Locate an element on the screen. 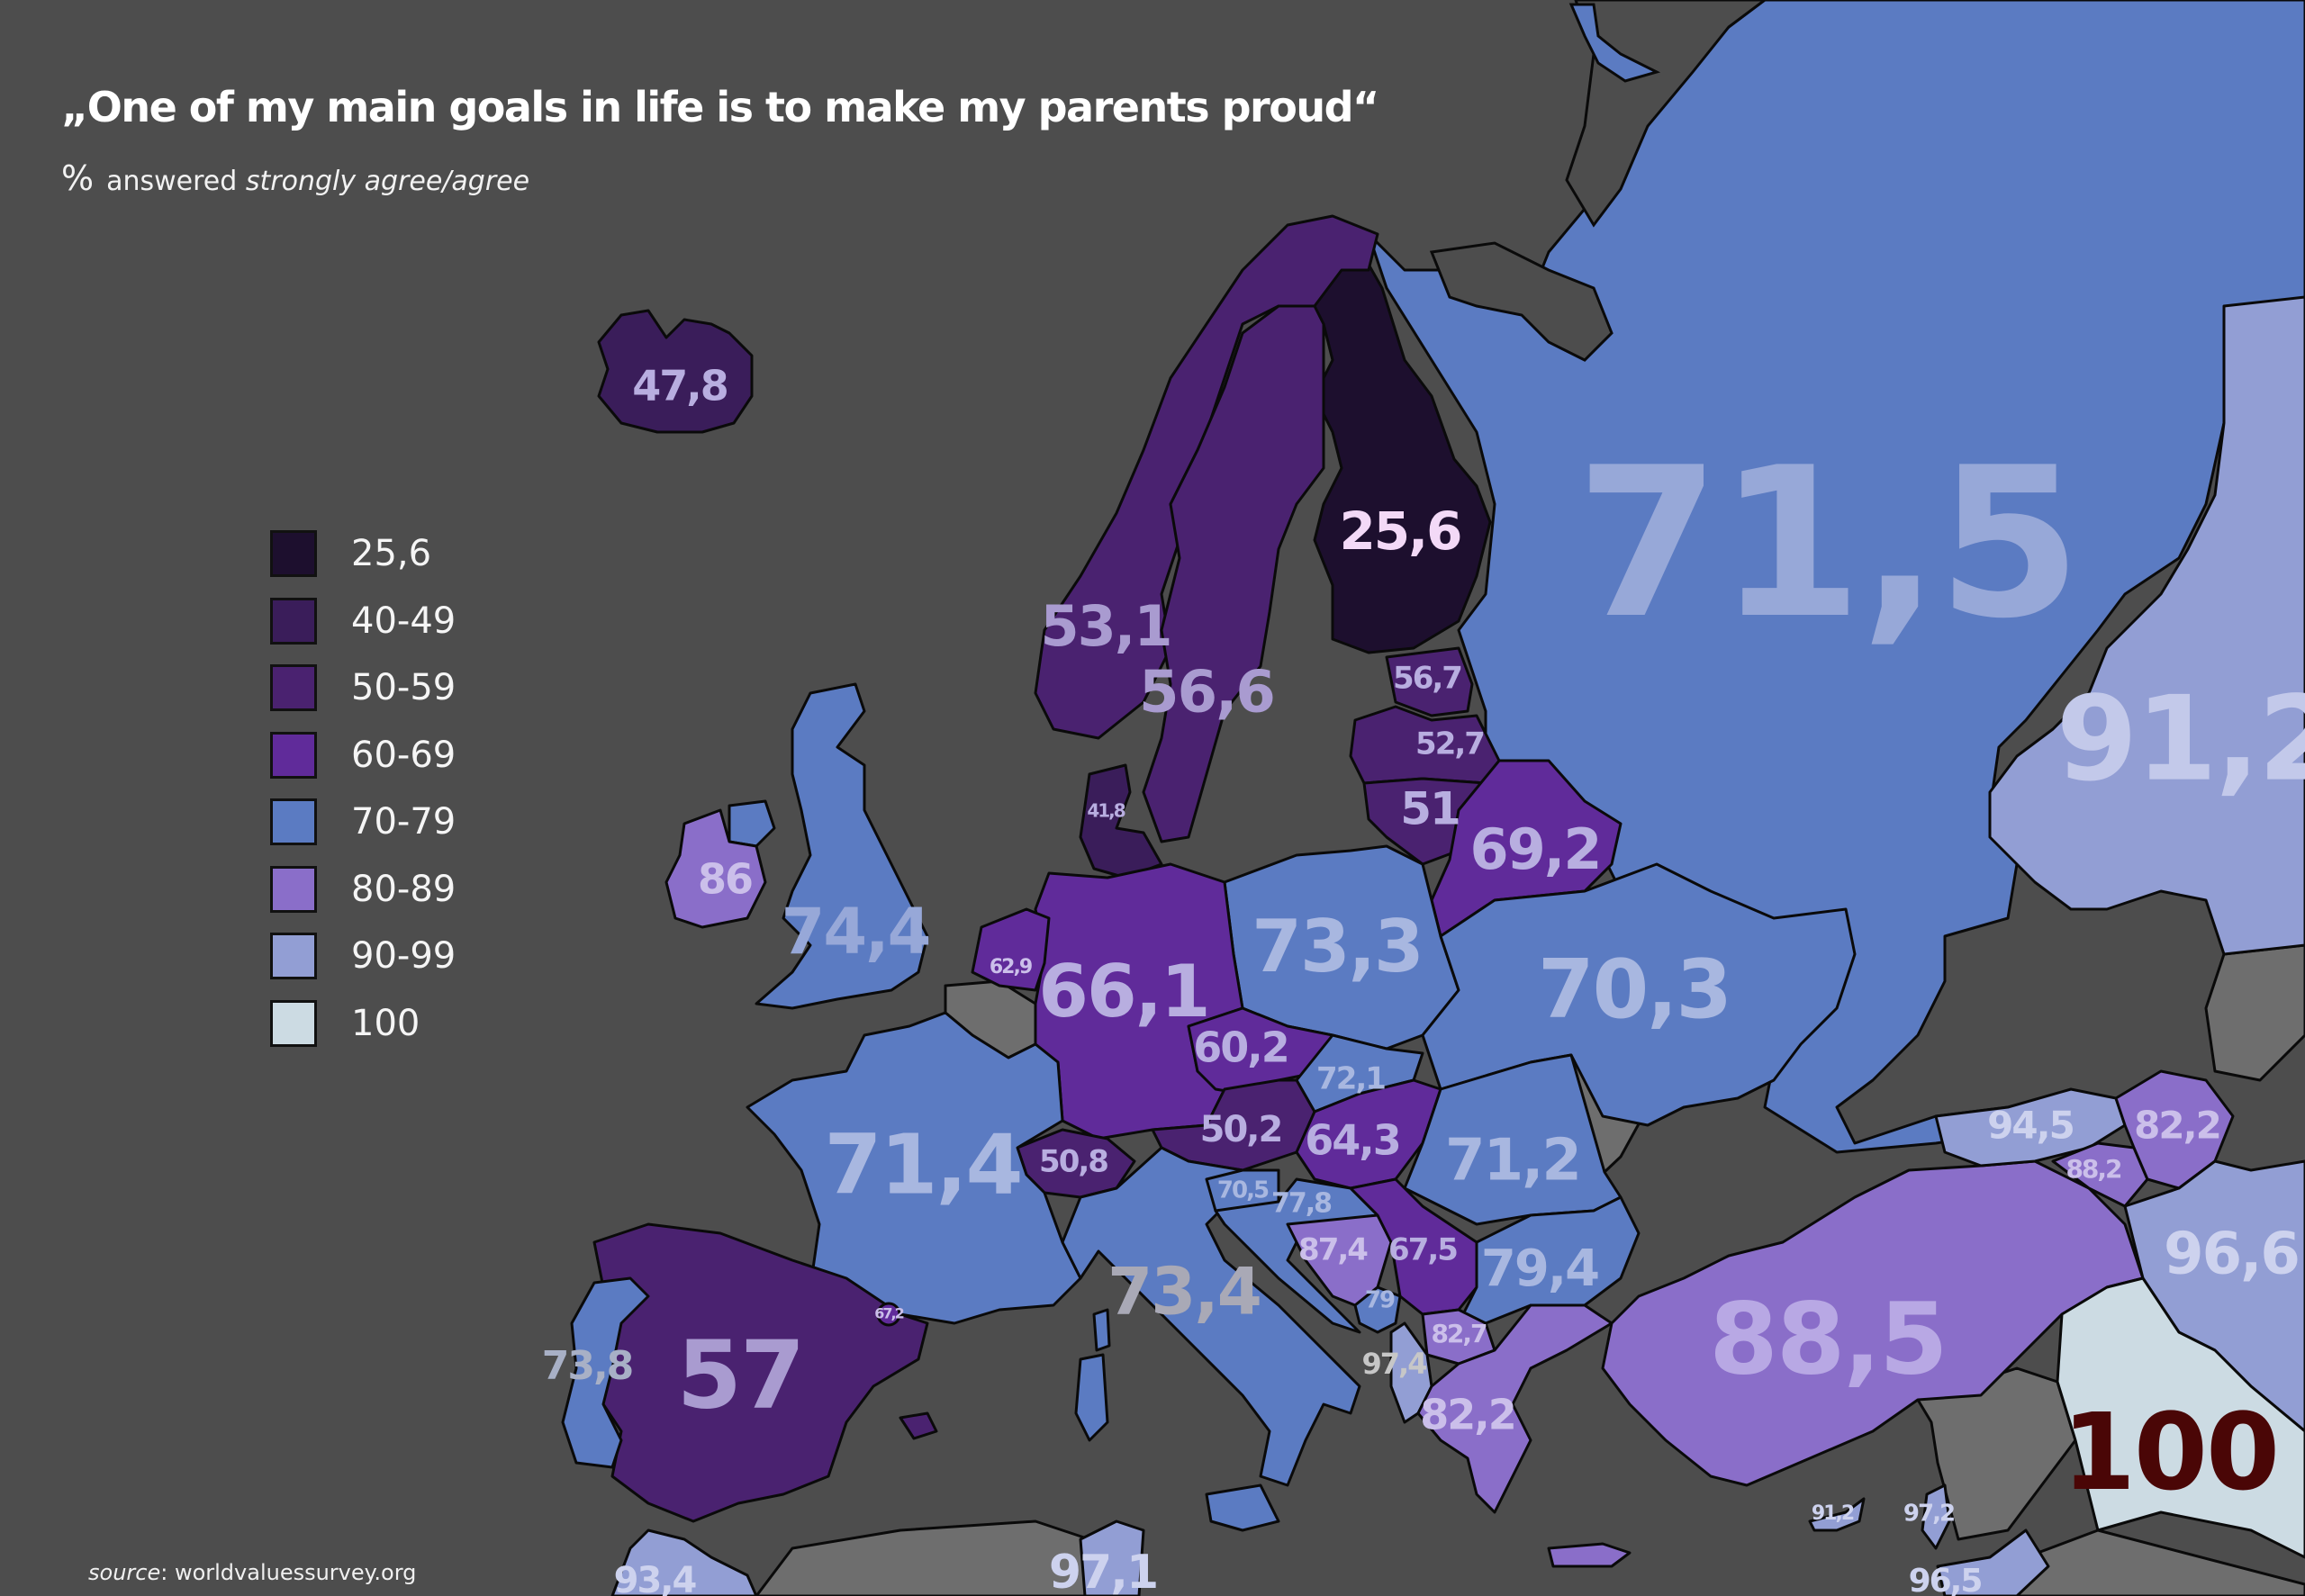  source-credit: source: worldvaluessurvey.org is located at coordinates (252, 1572).